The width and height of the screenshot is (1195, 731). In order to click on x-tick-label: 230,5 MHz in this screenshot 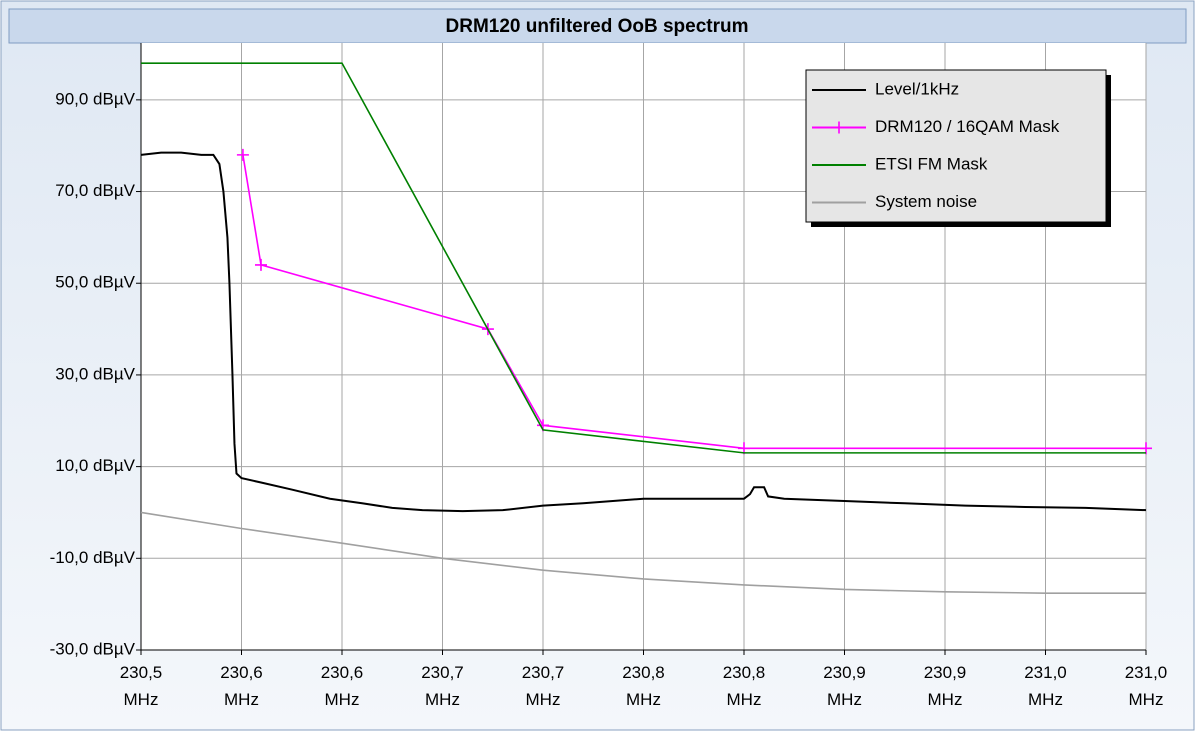, I will do `click(141, 686)`.